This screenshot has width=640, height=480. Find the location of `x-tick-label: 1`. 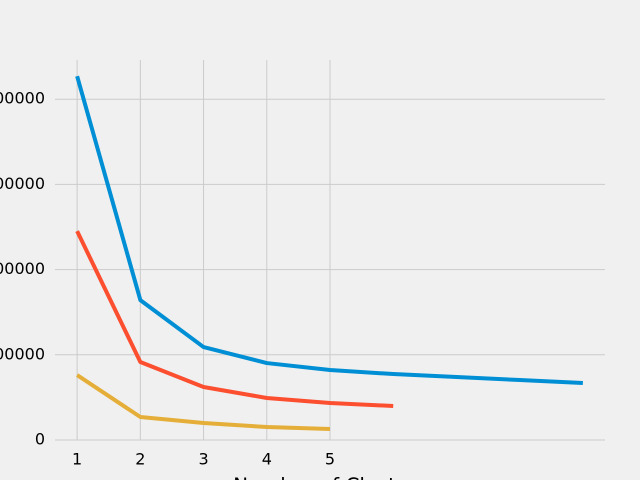

x-tick-label: 1 is located at coordinates (77, 459).